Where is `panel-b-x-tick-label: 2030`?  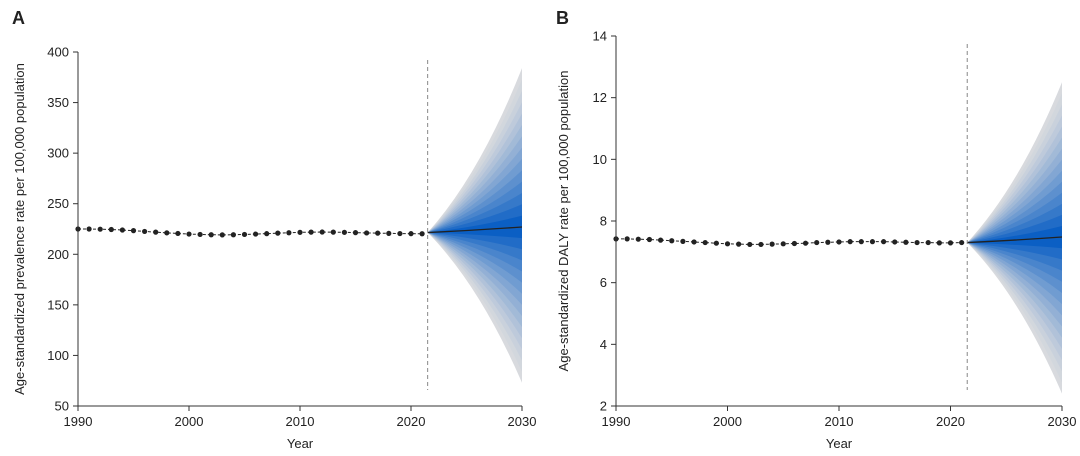
panel-b-x-tick-label: 2030 is located at coordinates (1062, 421).